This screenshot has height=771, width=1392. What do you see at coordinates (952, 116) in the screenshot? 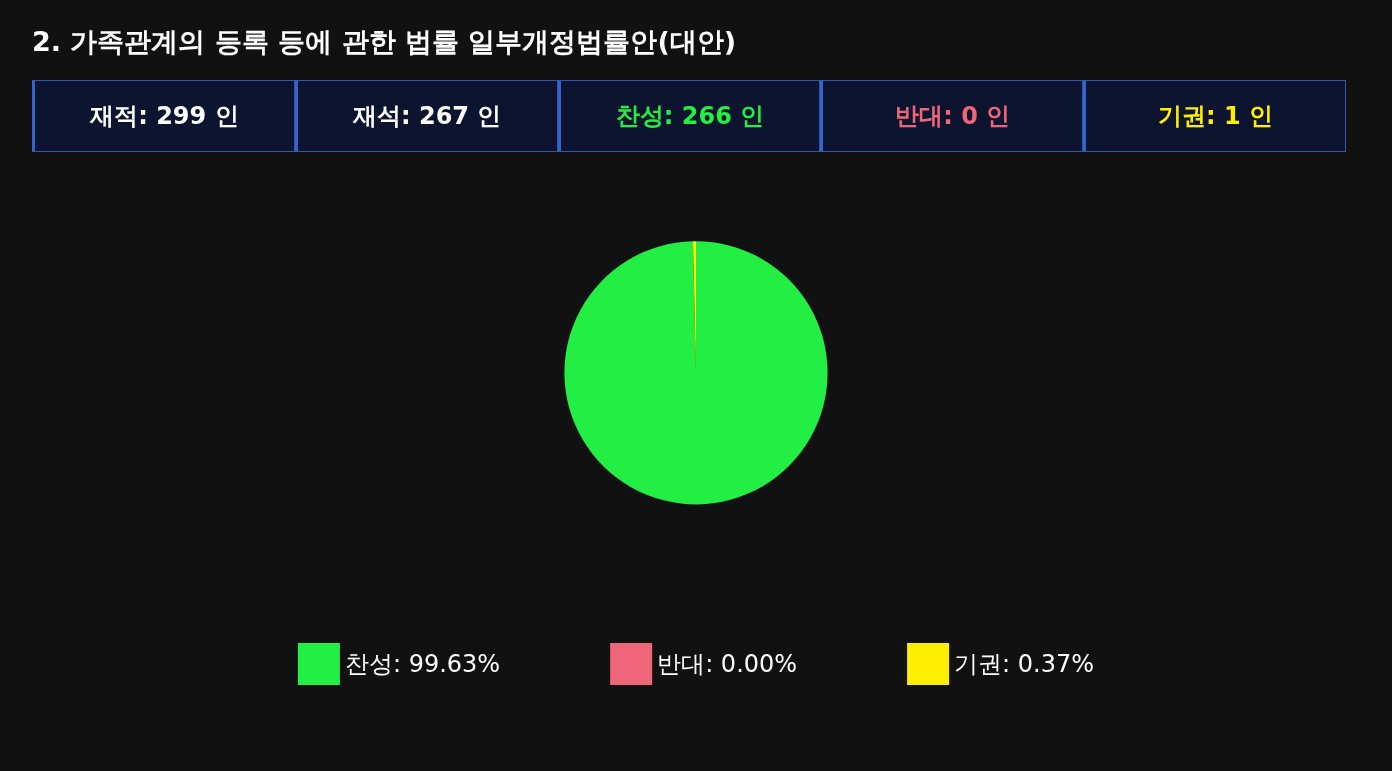
I see `text: 반대: 0 인` at bounding box center [952, 116].